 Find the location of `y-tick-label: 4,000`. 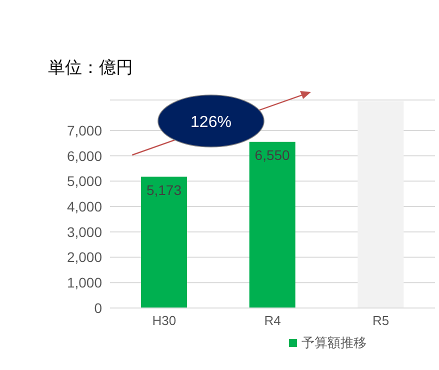

y-tick-label: 4,000 is located at coordinates (84, 206).